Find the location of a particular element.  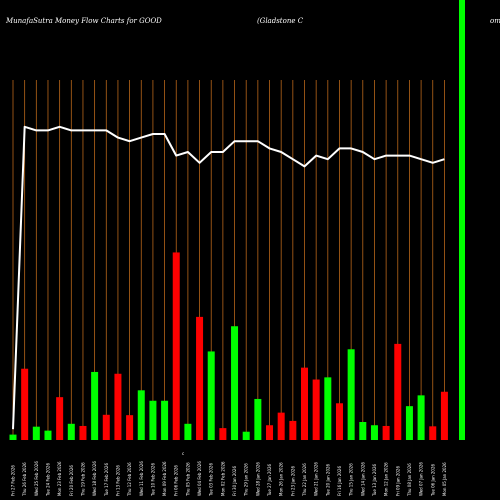

date-tick-label: Wed 21 Jan 2026 is located at coordinates (316, 479).